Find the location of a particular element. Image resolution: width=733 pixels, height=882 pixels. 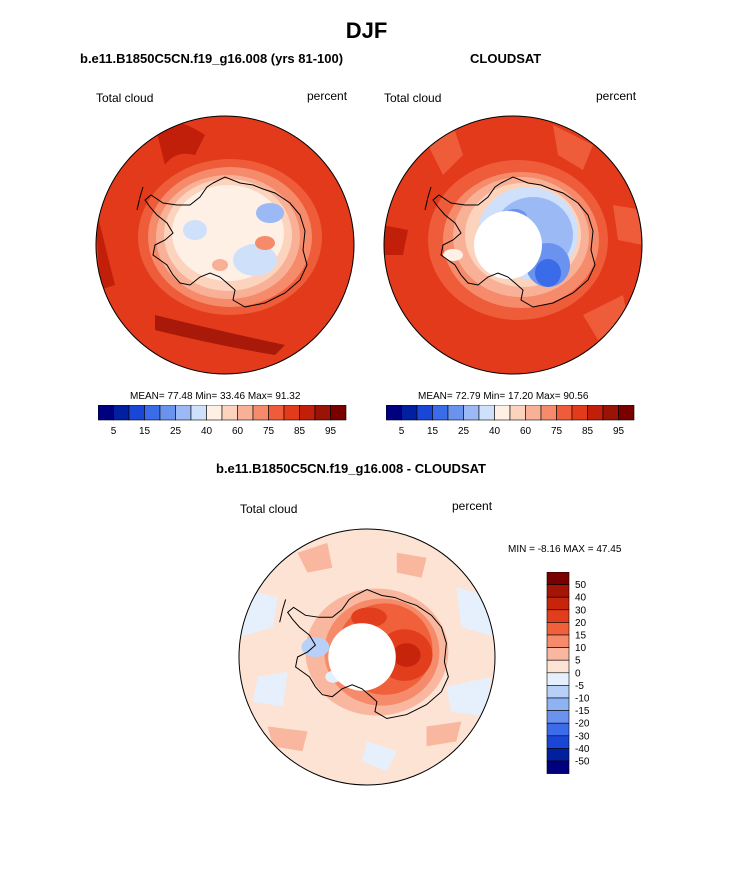

left-case-title: b.e11.B1850C5CN.f19_g16.008 (yrs 81-100) is located at coordinates (212, 58).